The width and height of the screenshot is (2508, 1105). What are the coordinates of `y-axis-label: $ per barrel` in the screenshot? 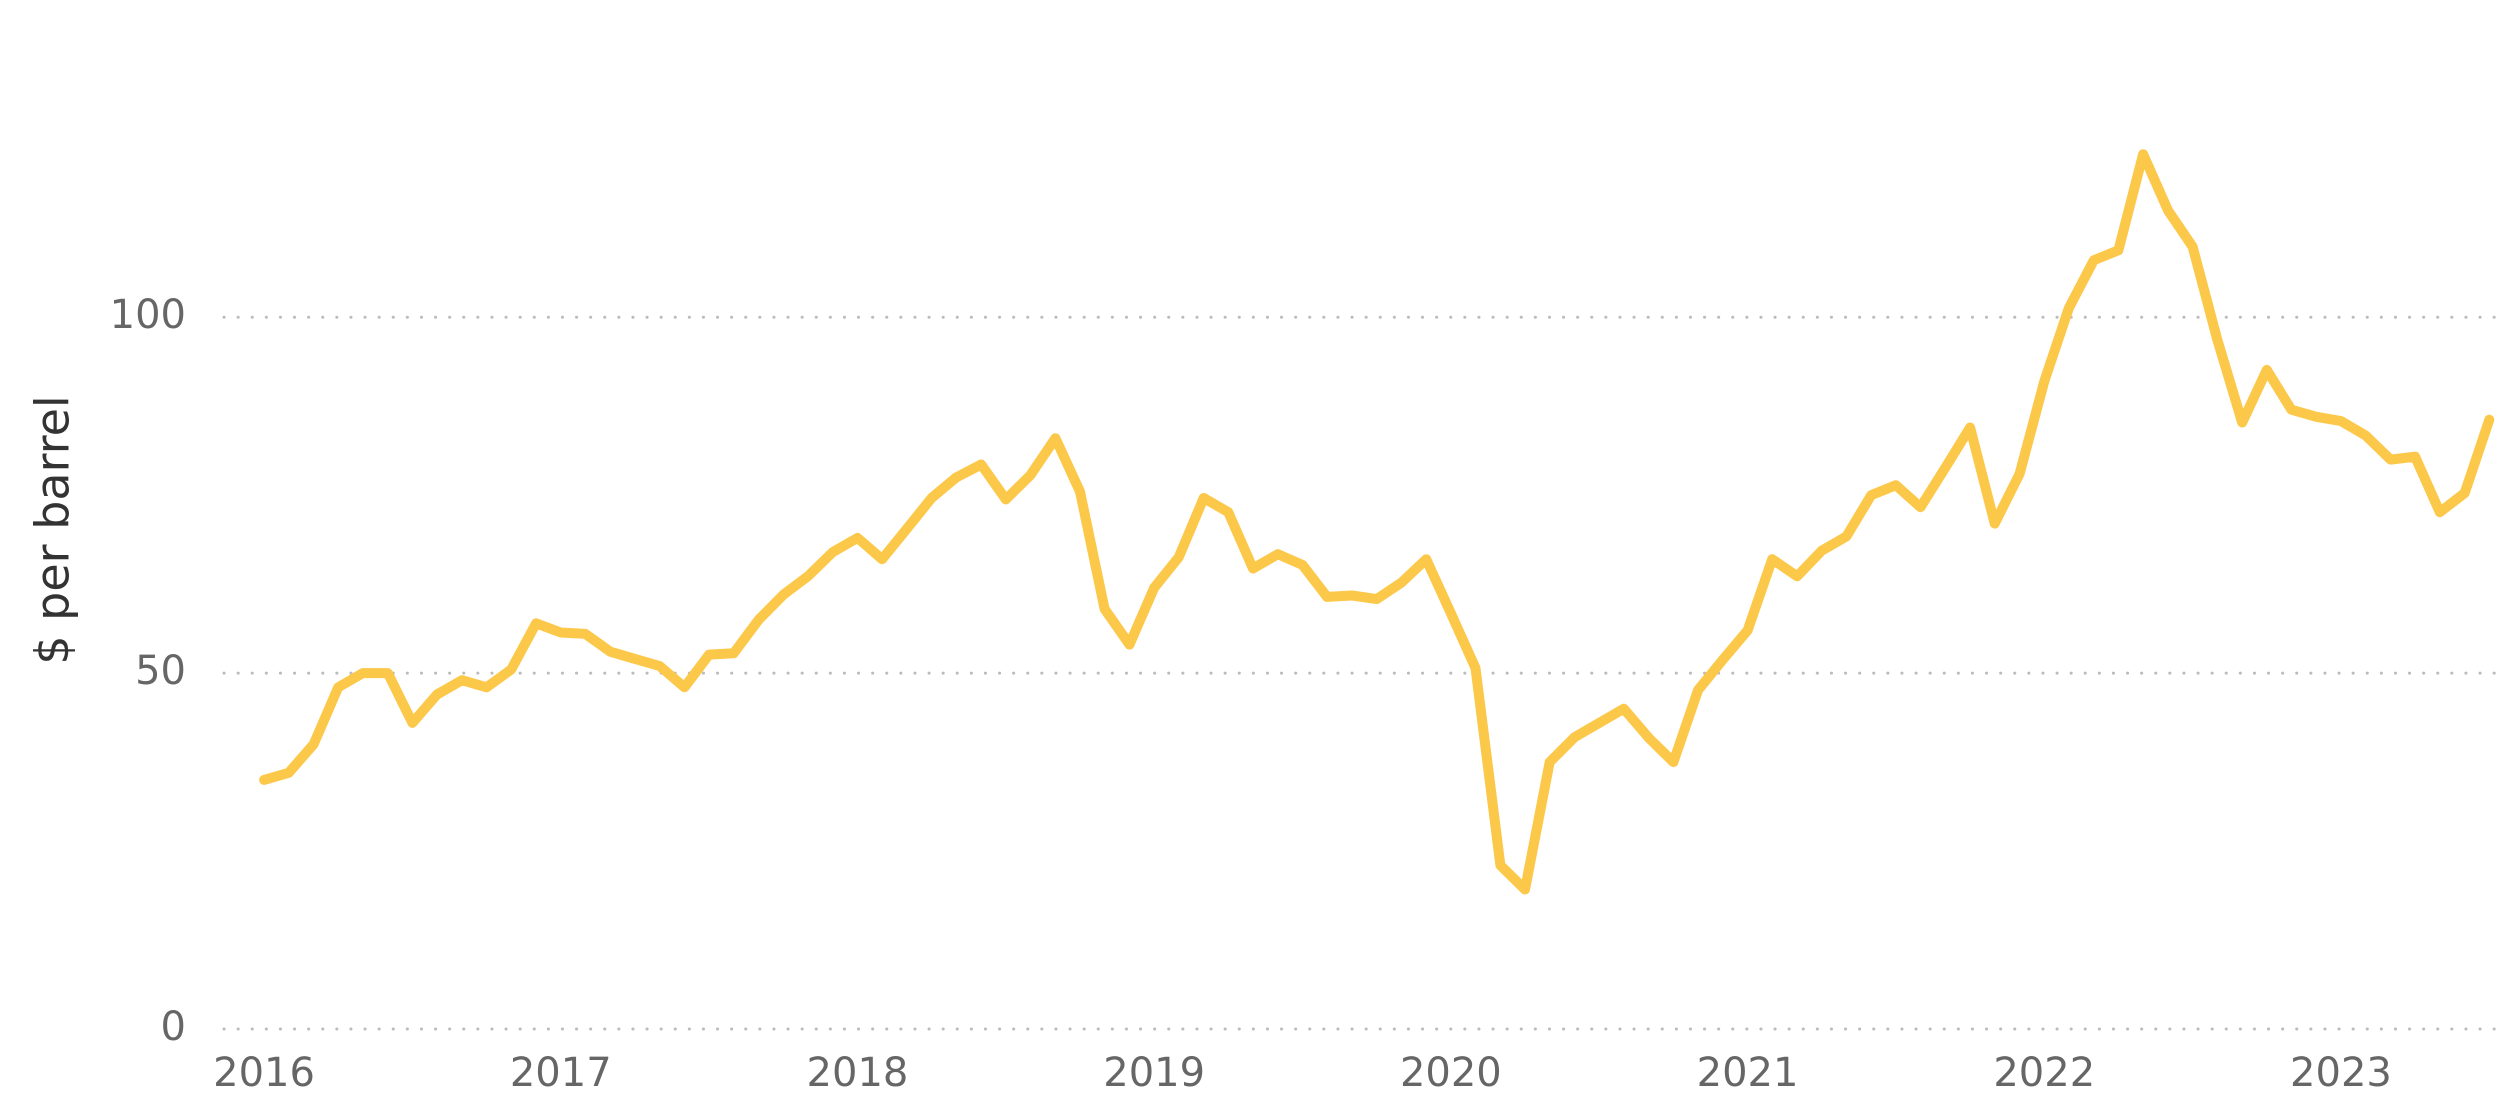 It's located at (53, 529).